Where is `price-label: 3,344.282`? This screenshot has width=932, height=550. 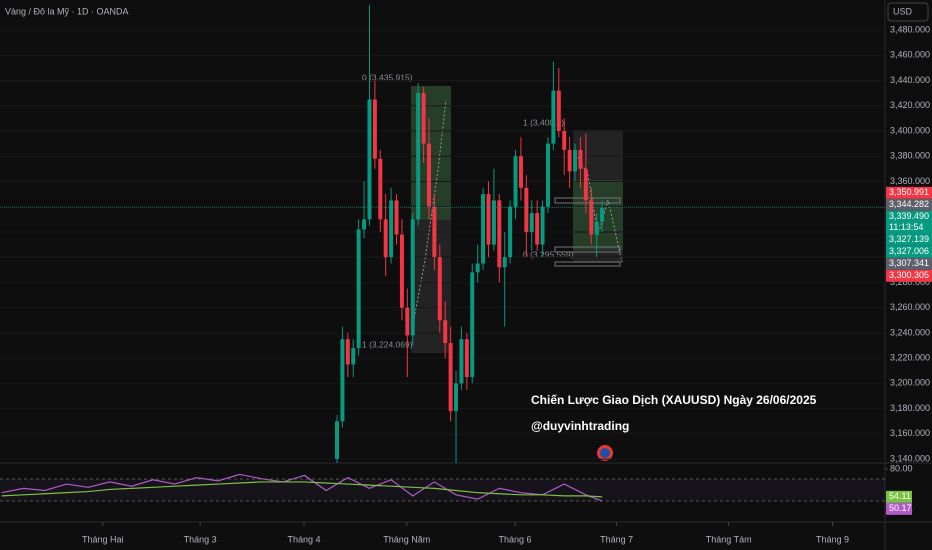 price-label: 3,344.282 is located at coordinates (909, 204).